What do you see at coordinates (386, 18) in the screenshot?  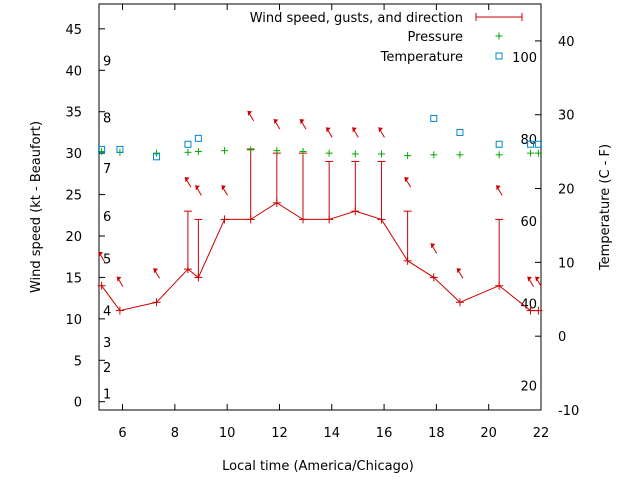 I see `legend-entry-wind: Wind speed, gusts, and direction` at bounding box center [386, 18].